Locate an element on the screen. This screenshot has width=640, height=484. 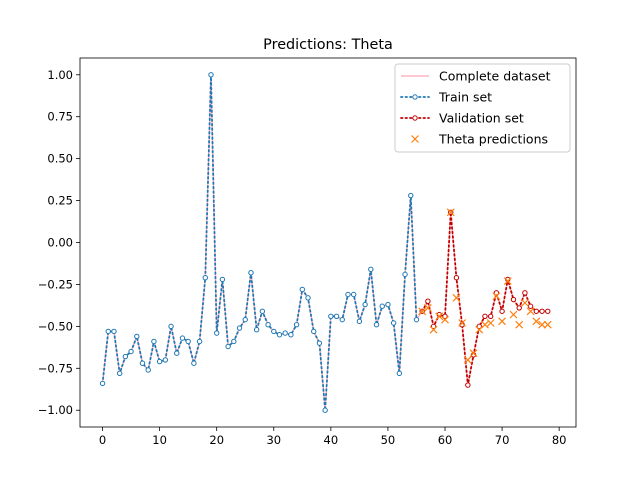
y-tick-label: −1.00 is located at coordinates (55, 410).